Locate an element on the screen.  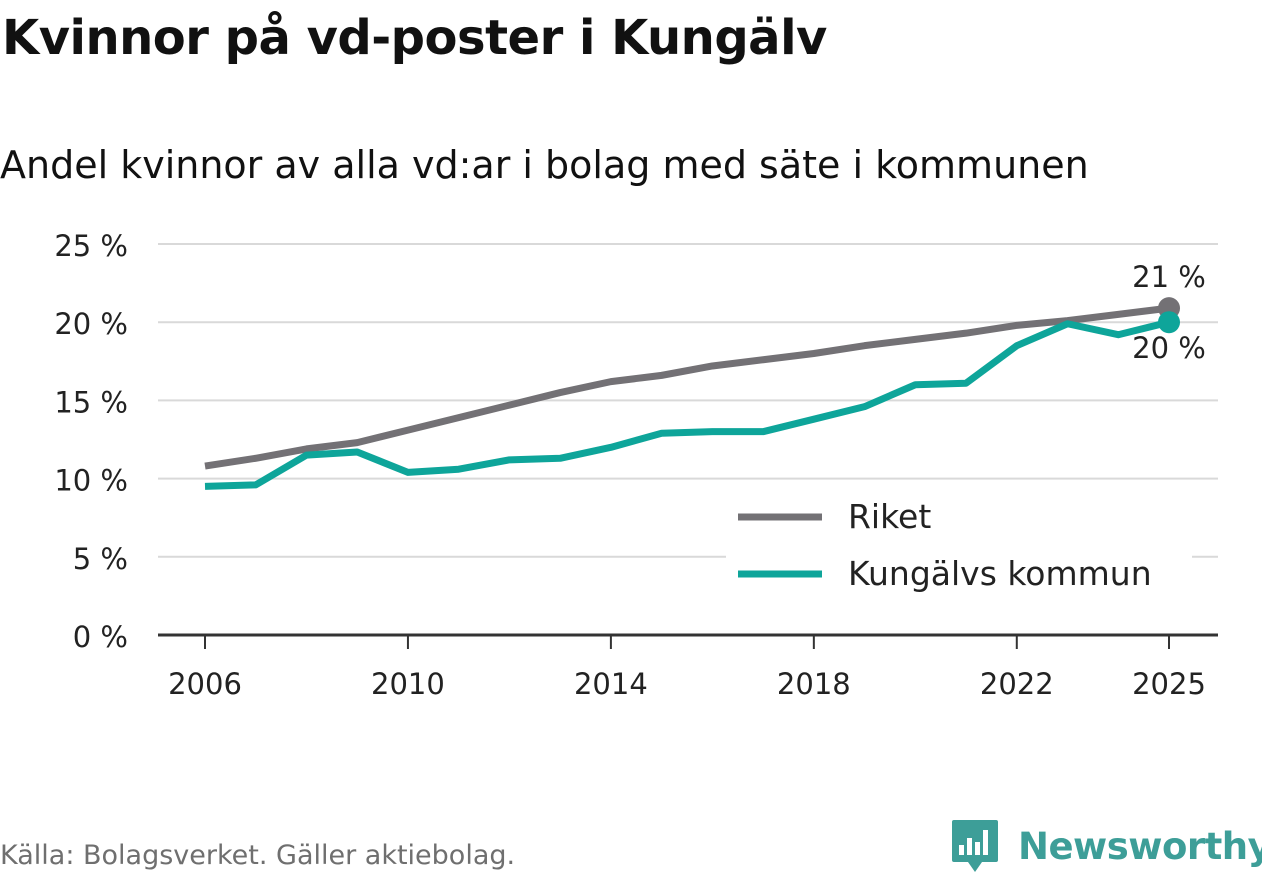
y-tick-label: 0 % is located at coordinates (100, 637).